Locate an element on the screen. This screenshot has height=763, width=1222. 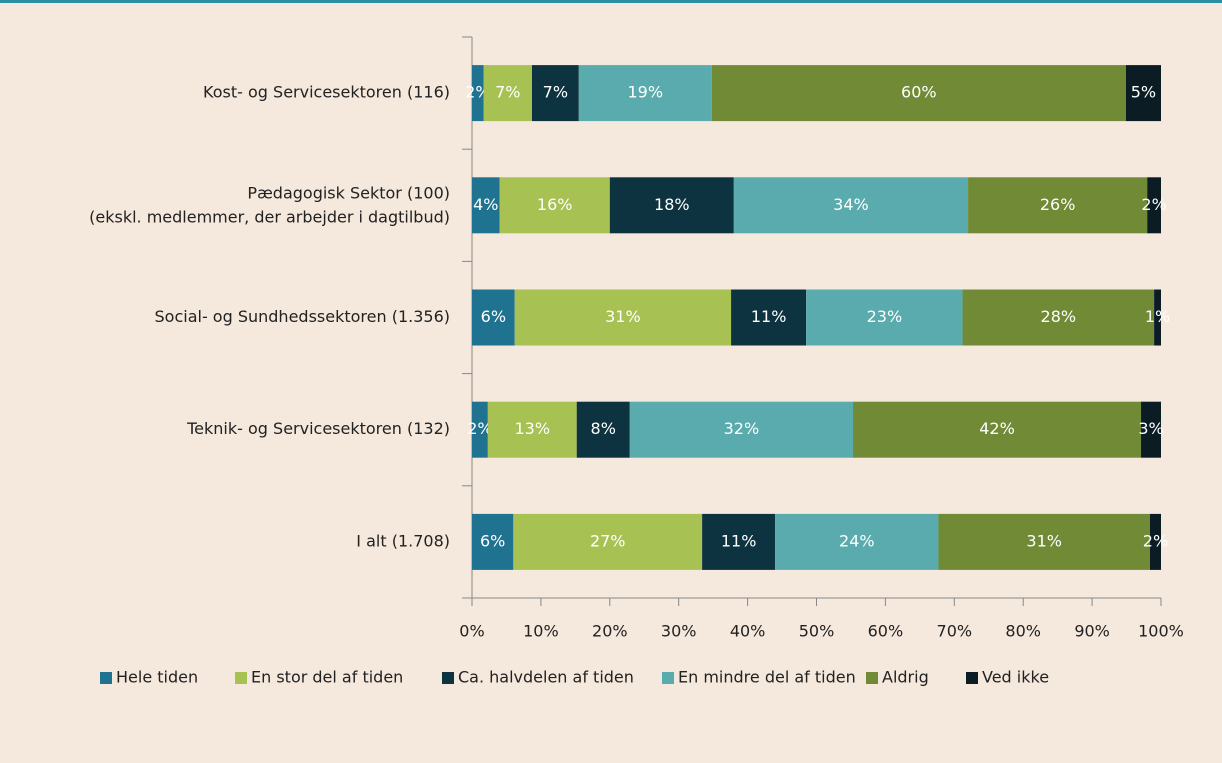
legend-label: Ca. halvdelen af tiden is located at coordinates (546, 677).